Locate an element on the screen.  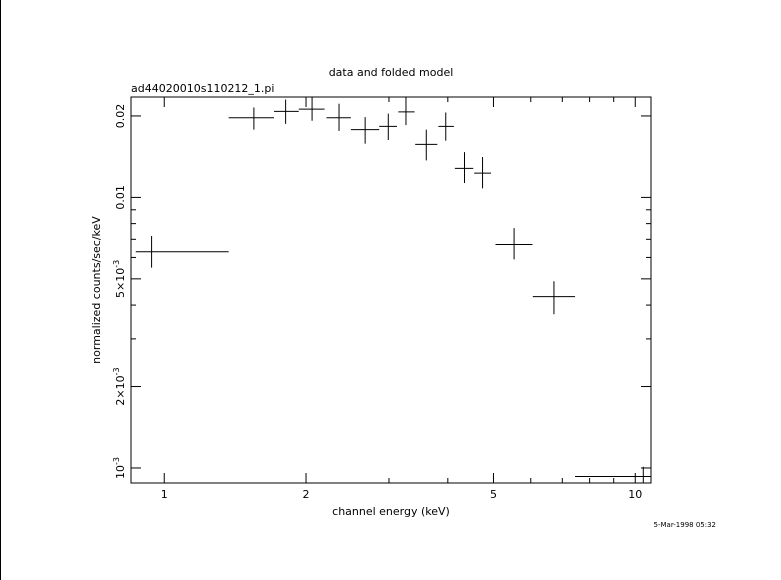
y-tick-label-base: 10 is located at coordinates (120, 472).